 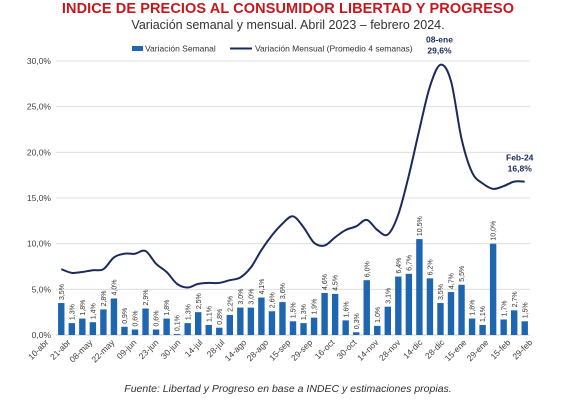 What do you see at coordinates (146, 298) in the screenshot?
I see `bar-value-label: 2,9%` at bounding box center [146, 298].